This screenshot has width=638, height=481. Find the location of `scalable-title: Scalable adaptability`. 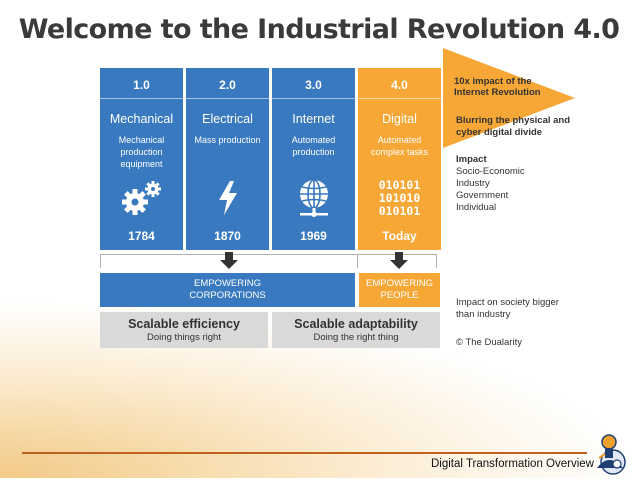

scalable-title: Scalable adaptability is located at coordinates (356, 324).